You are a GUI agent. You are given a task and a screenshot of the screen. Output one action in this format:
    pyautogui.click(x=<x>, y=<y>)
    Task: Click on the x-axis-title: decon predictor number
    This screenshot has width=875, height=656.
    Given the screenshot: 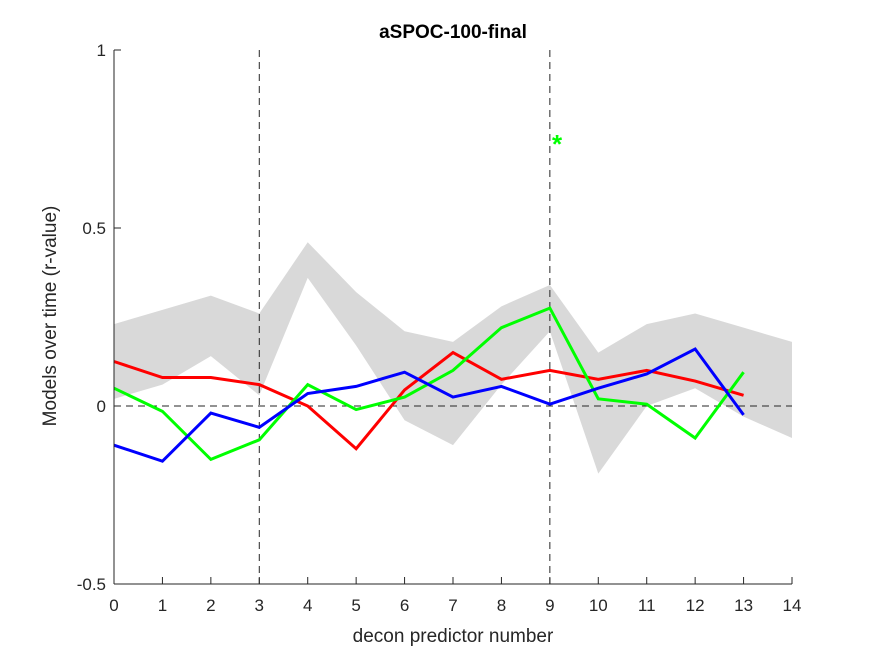 What is the action you would take?
    pyautogui.click(x=453, y=636)
    